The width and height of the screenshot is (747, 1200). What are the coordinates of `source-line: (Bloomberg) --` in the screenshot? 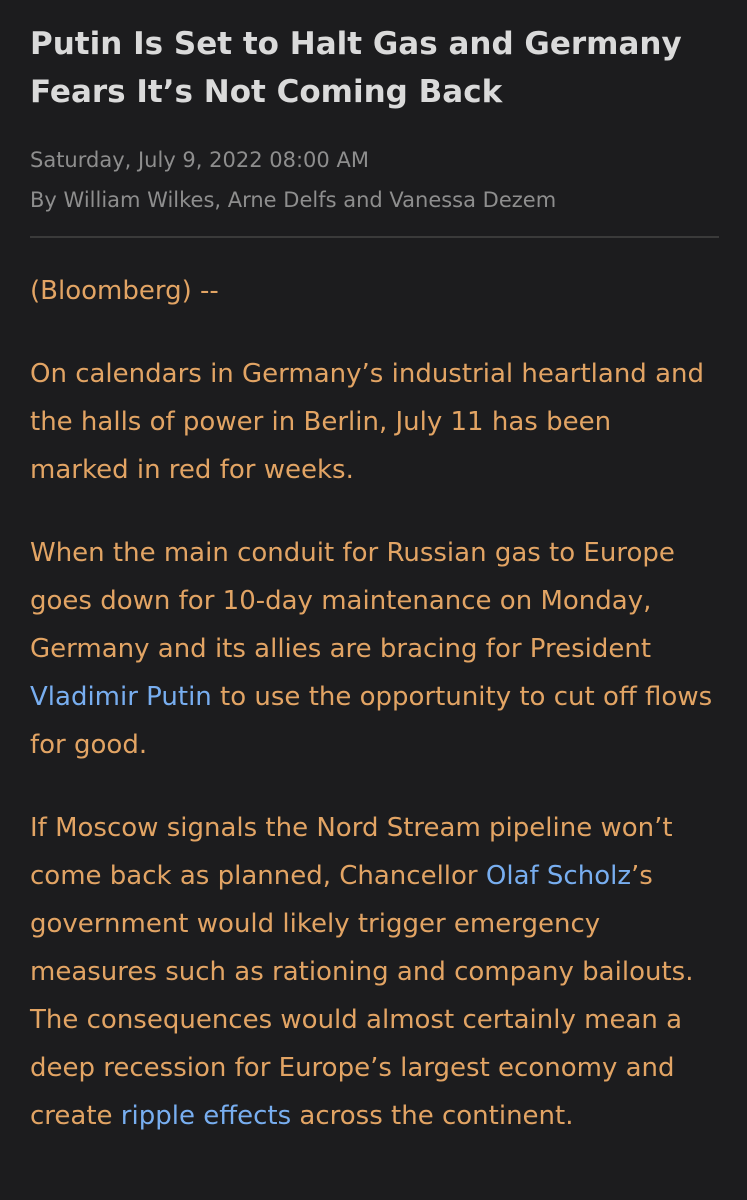 It's located at (124, 291).